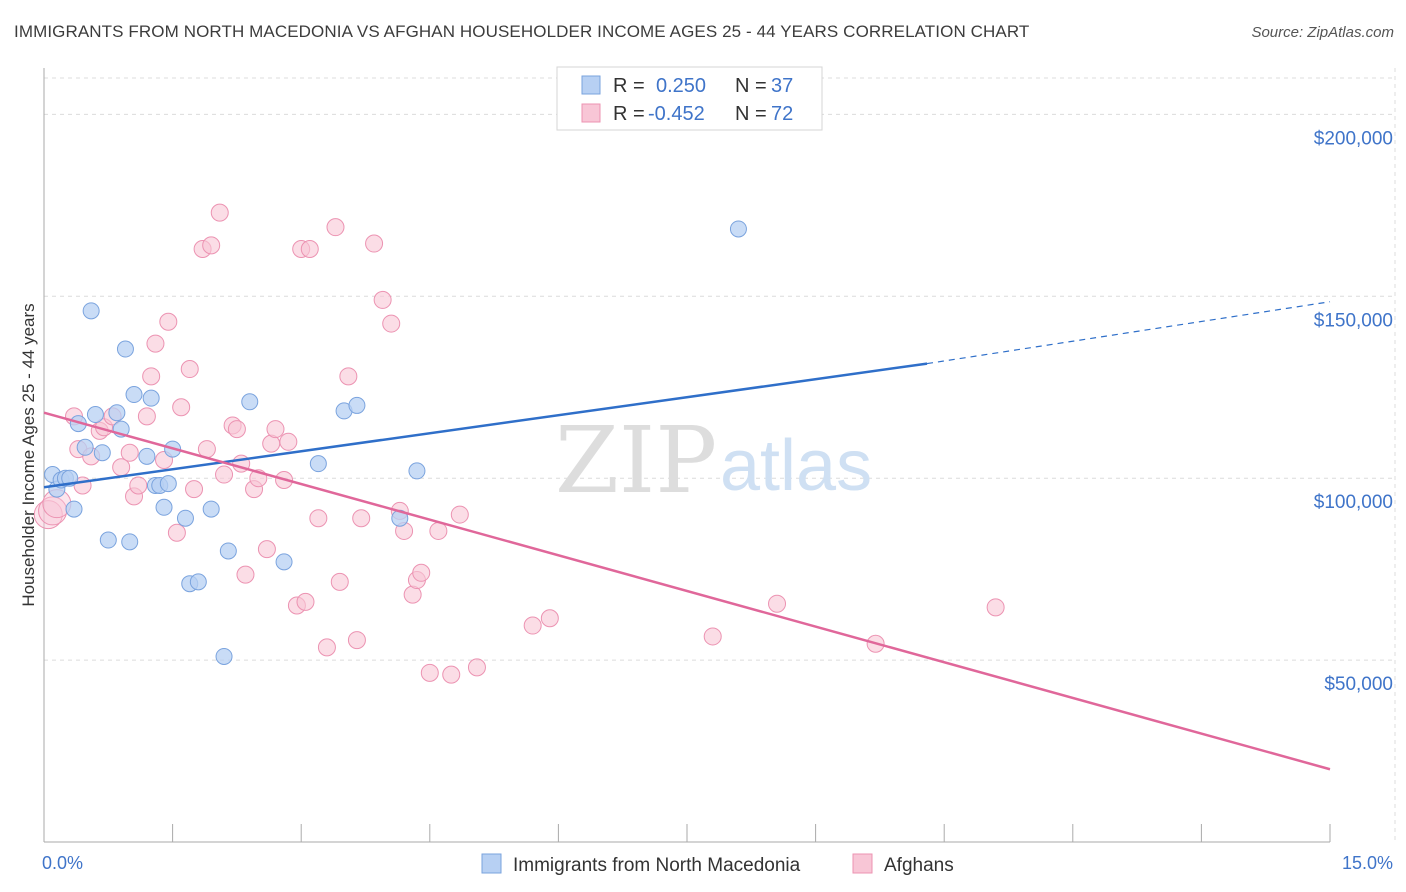 Image resolution: width=1406 pixels, height=892 pixels. What do you see at coordinates (751, 114) in the screenshot?
I see `legend-n-label-b: N =` at bounding box center [751, 114].